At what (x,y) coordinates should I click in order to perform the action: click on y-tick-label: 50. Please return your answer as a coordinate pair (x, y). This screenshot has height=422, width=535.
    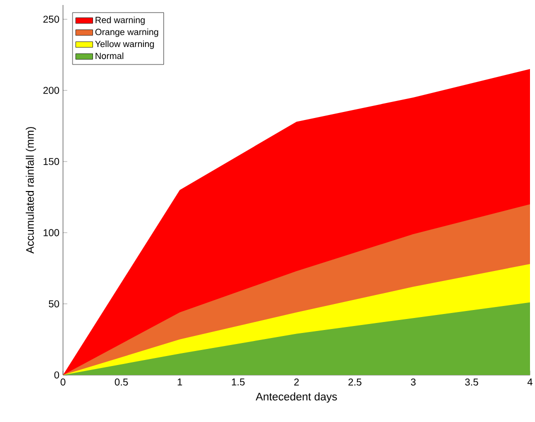
    Looking at the image, I should click on (54, 304).